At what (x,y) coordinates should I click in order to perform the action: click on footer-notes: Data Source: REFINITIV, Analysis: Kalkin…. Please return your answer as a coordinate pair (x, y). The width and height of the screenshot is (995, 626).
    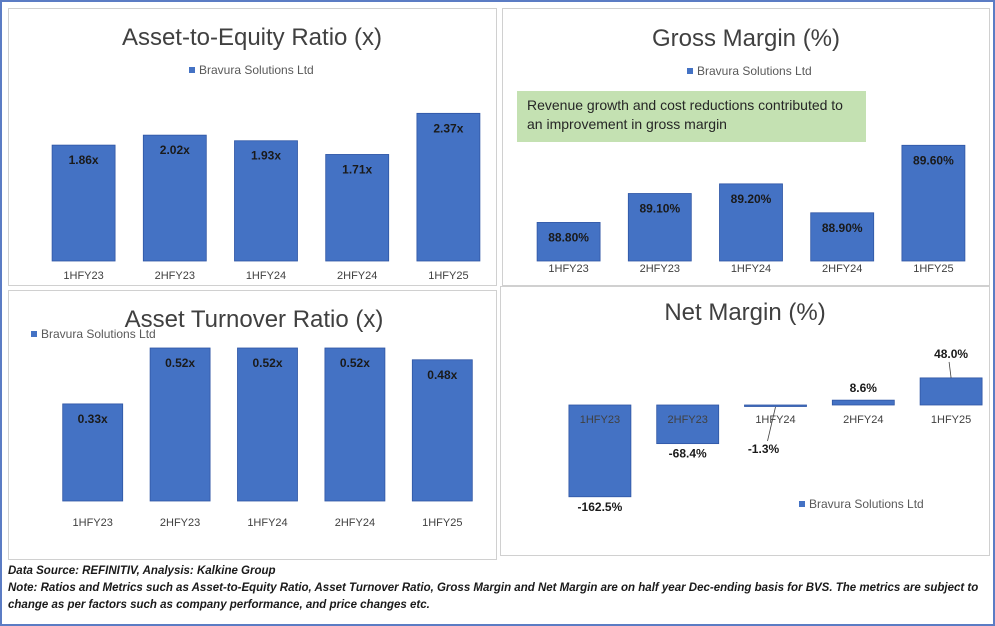
    Looking at the image, I should click on (495, 588).